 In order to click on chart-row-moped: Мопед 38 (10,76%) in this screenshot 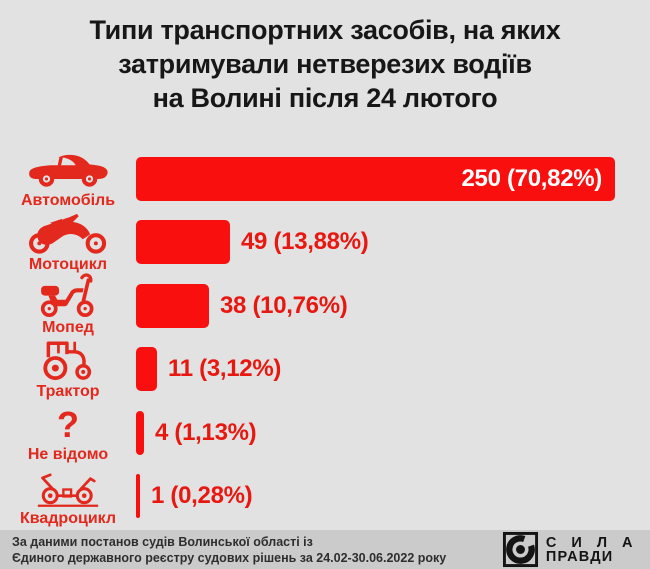, I will do `click(325, 305)`.